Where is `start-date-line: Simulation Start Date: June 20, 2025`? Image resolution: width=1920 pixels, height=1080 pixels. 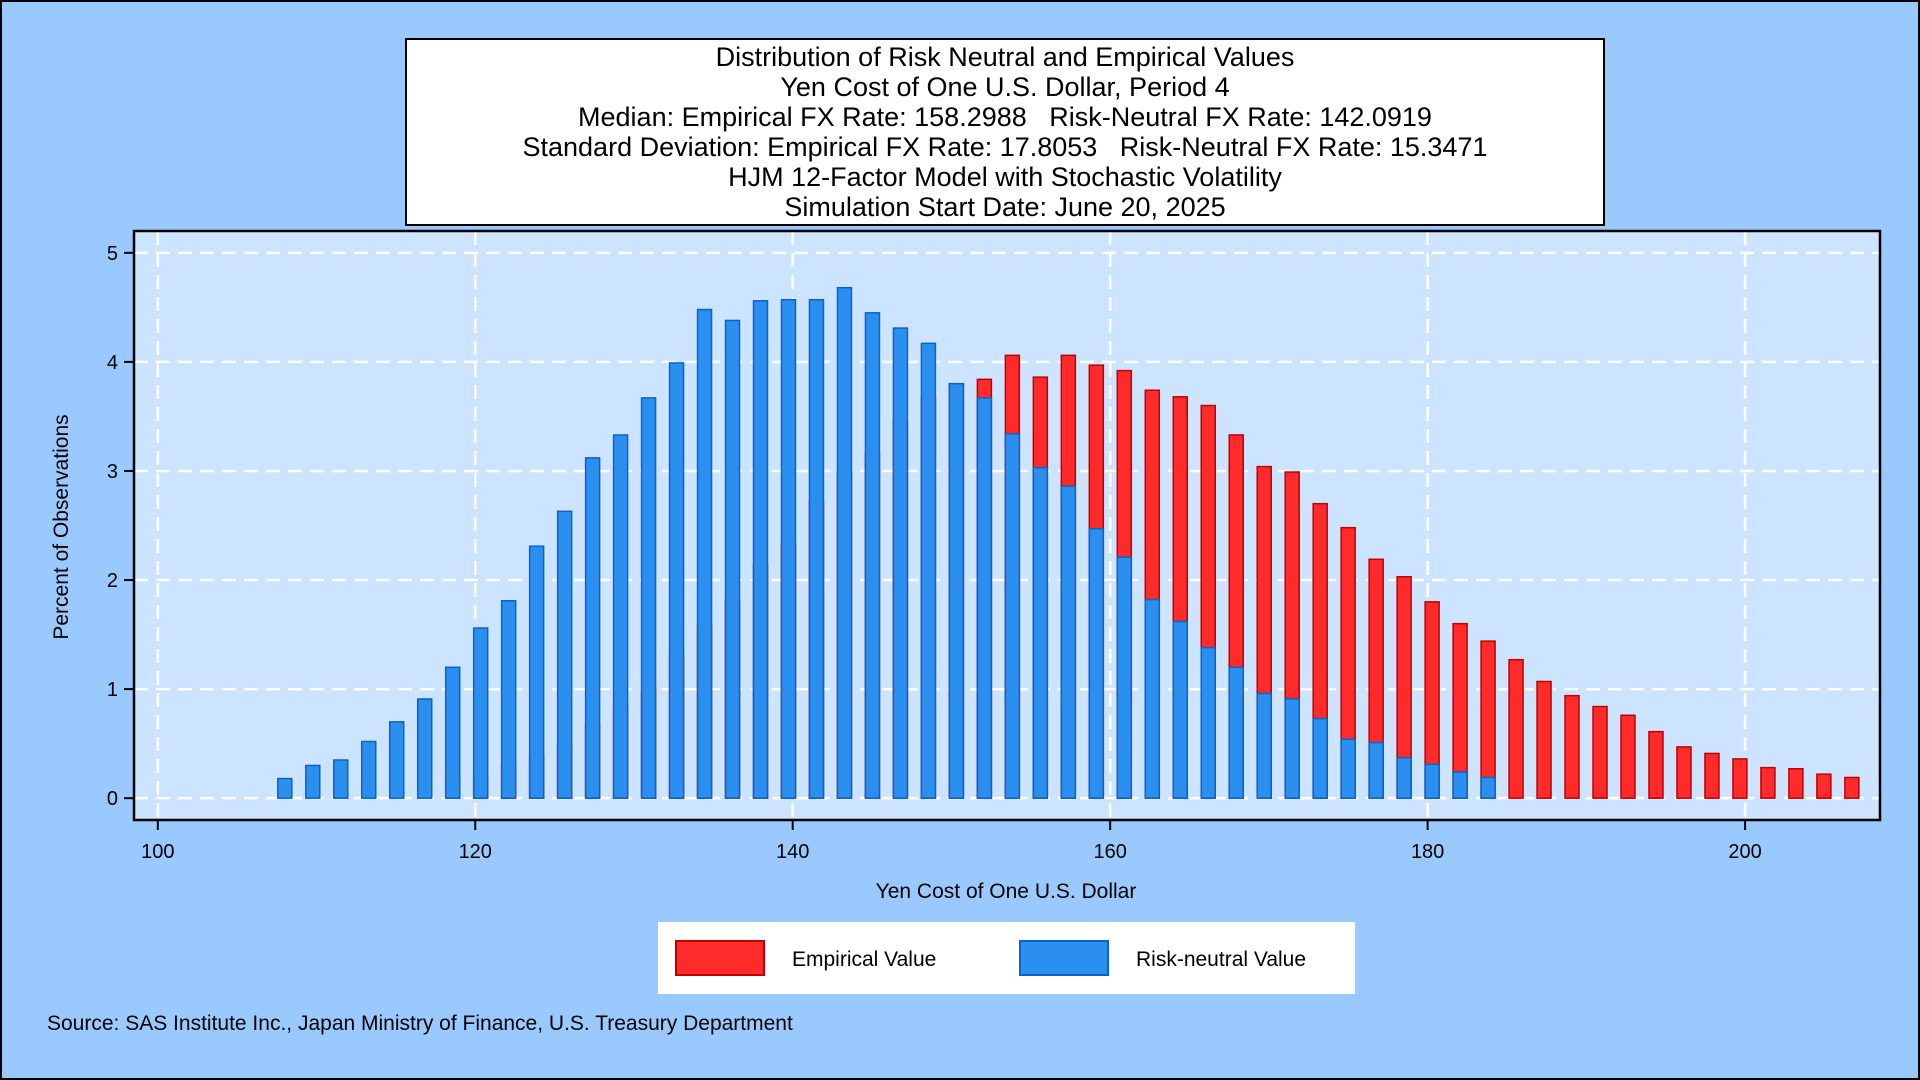 start-date-line: Simulation Start Date: June 20, 2025 is located at coordinates (1005, 207).